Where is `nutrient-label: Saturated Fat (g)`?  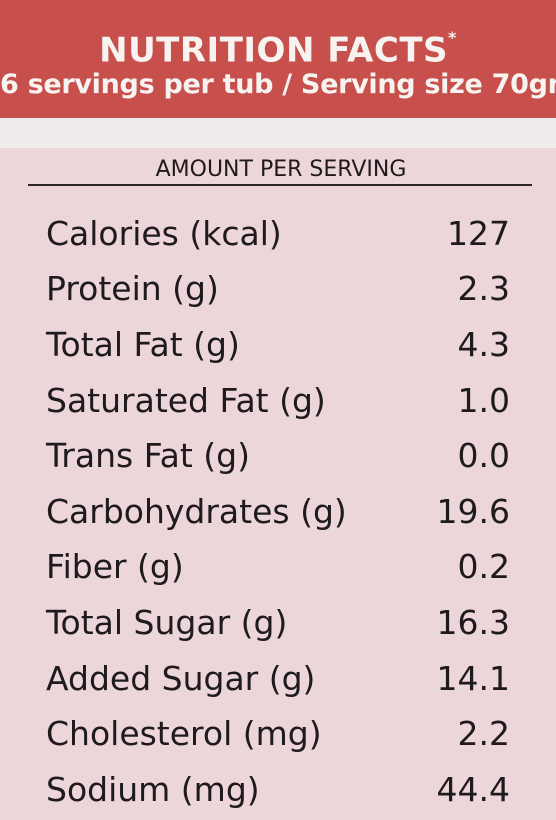 nutrient-label: Saturated Fat (g) is located at coordinates (186, 400).